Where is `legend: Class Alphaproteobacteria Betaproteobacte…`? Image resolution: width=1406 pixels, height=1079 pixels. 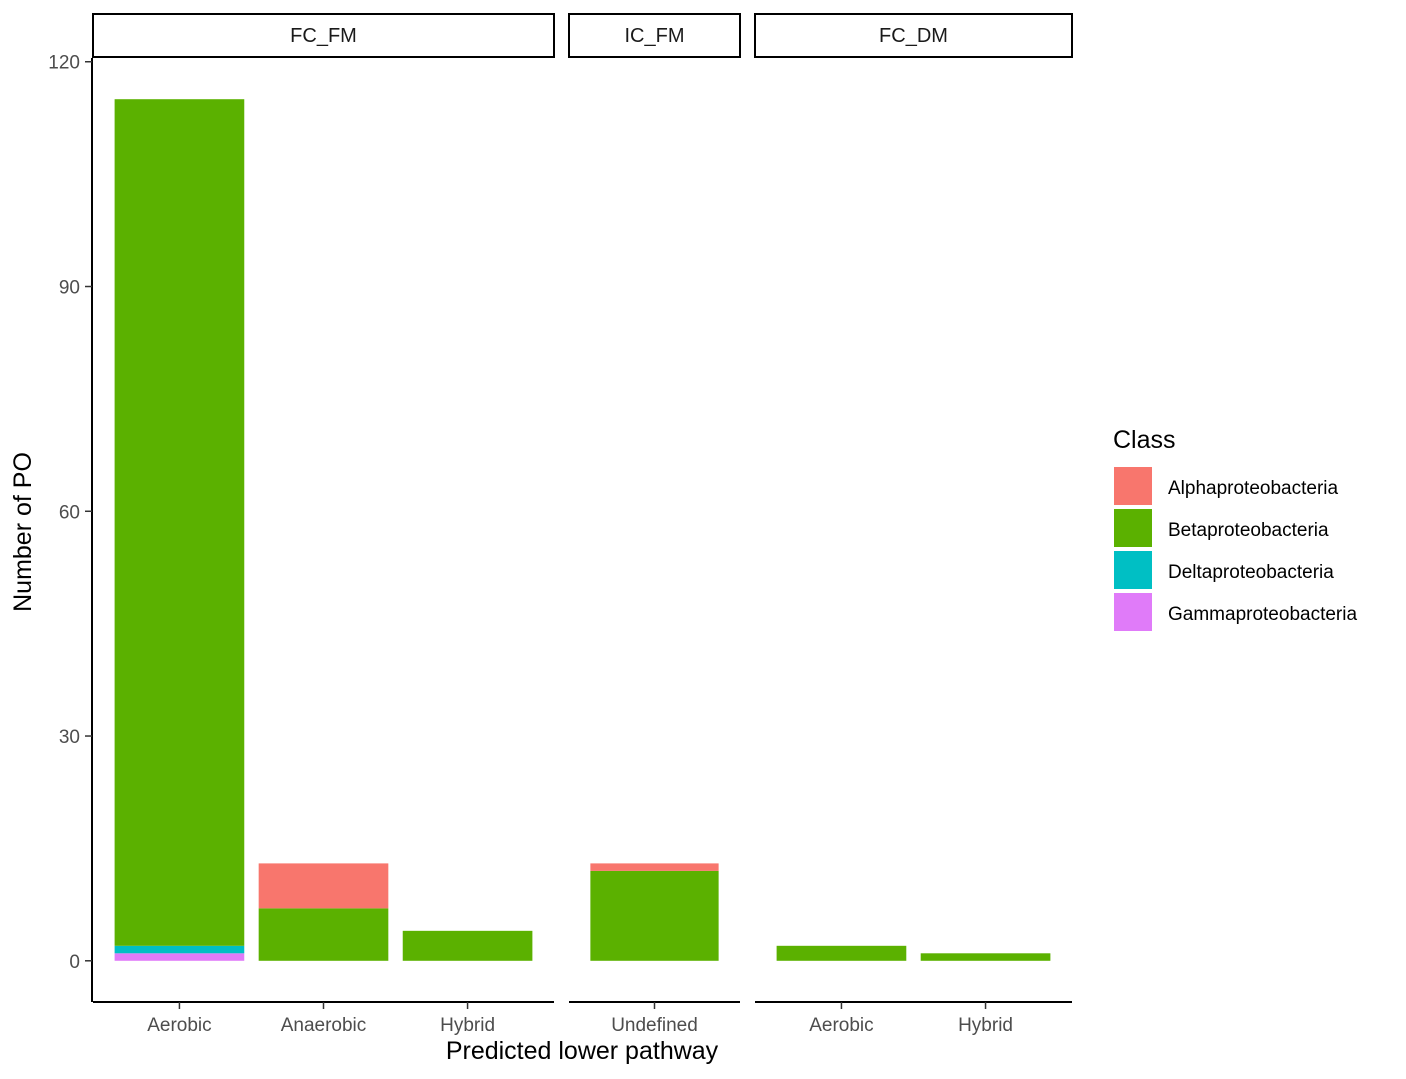
legend: Class Alphaproteobacteria Betaproteobacte… is located at coordinates (1235, 528).